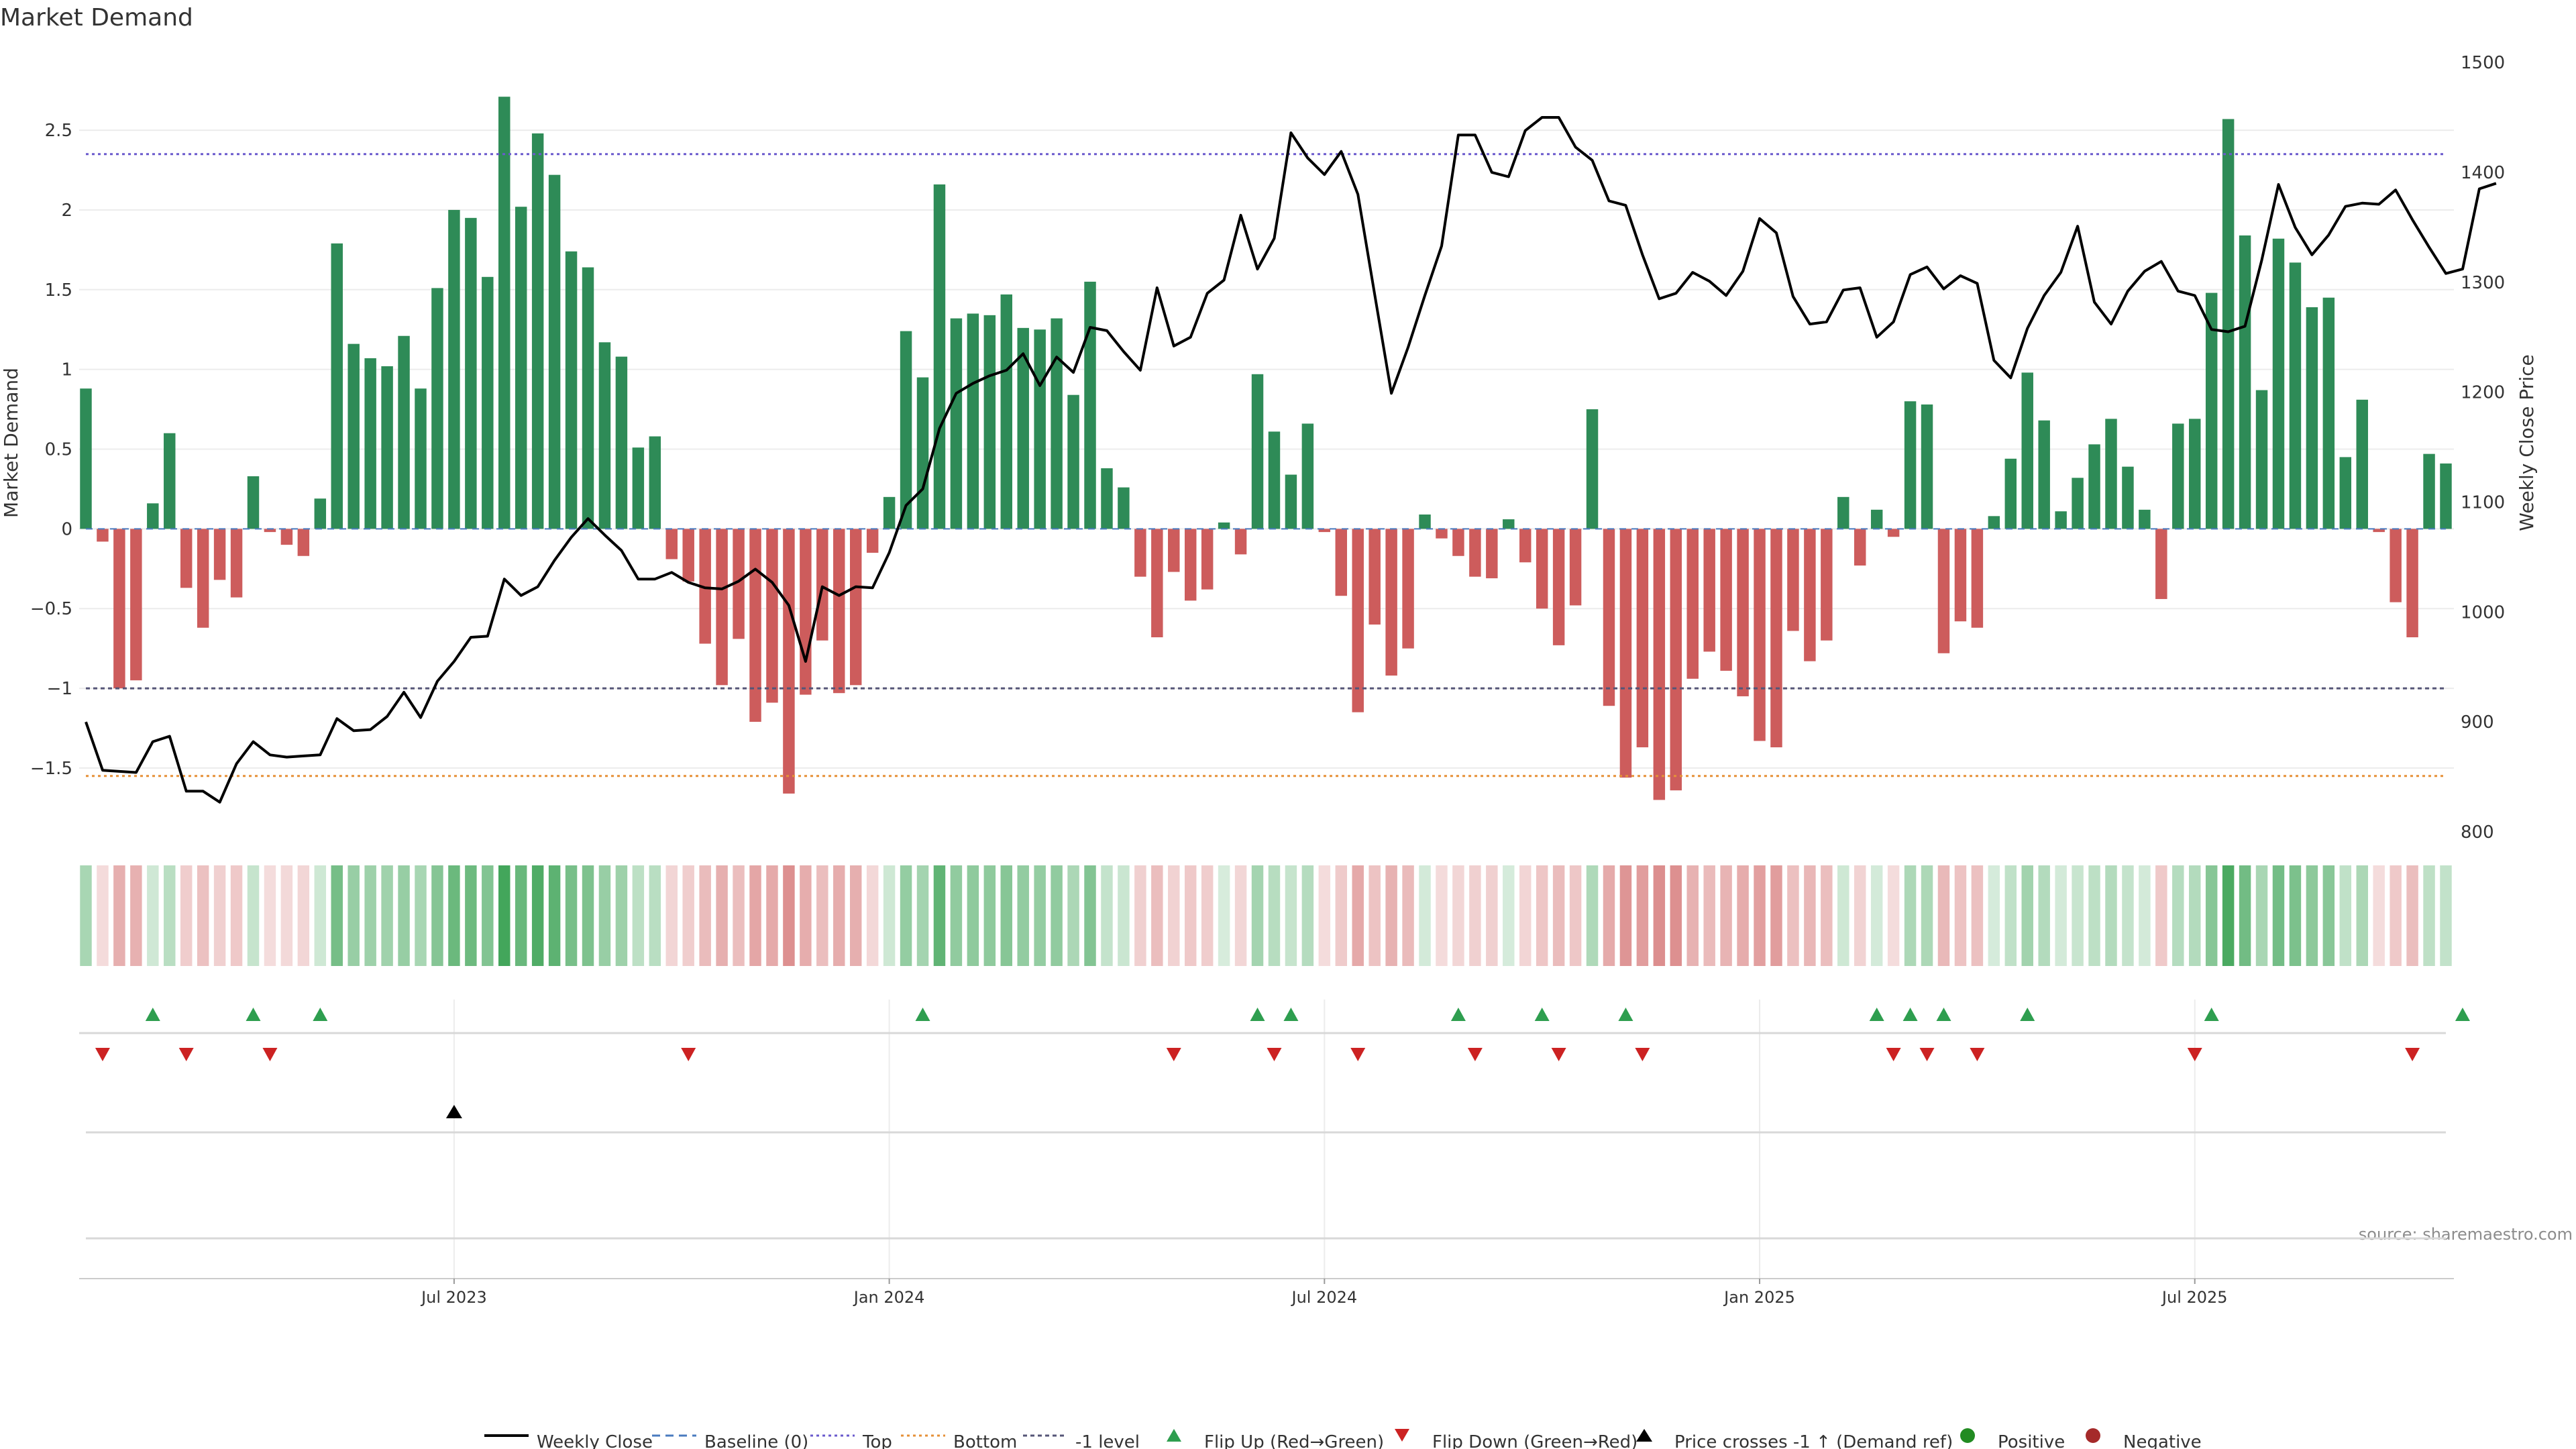 The width and height of the screenshot is (2576, 1449). What do you see at coordinates (877, 1440) in the screenshot?
I see `legend-entry-label: Top` at bounding box center [877, 1440].